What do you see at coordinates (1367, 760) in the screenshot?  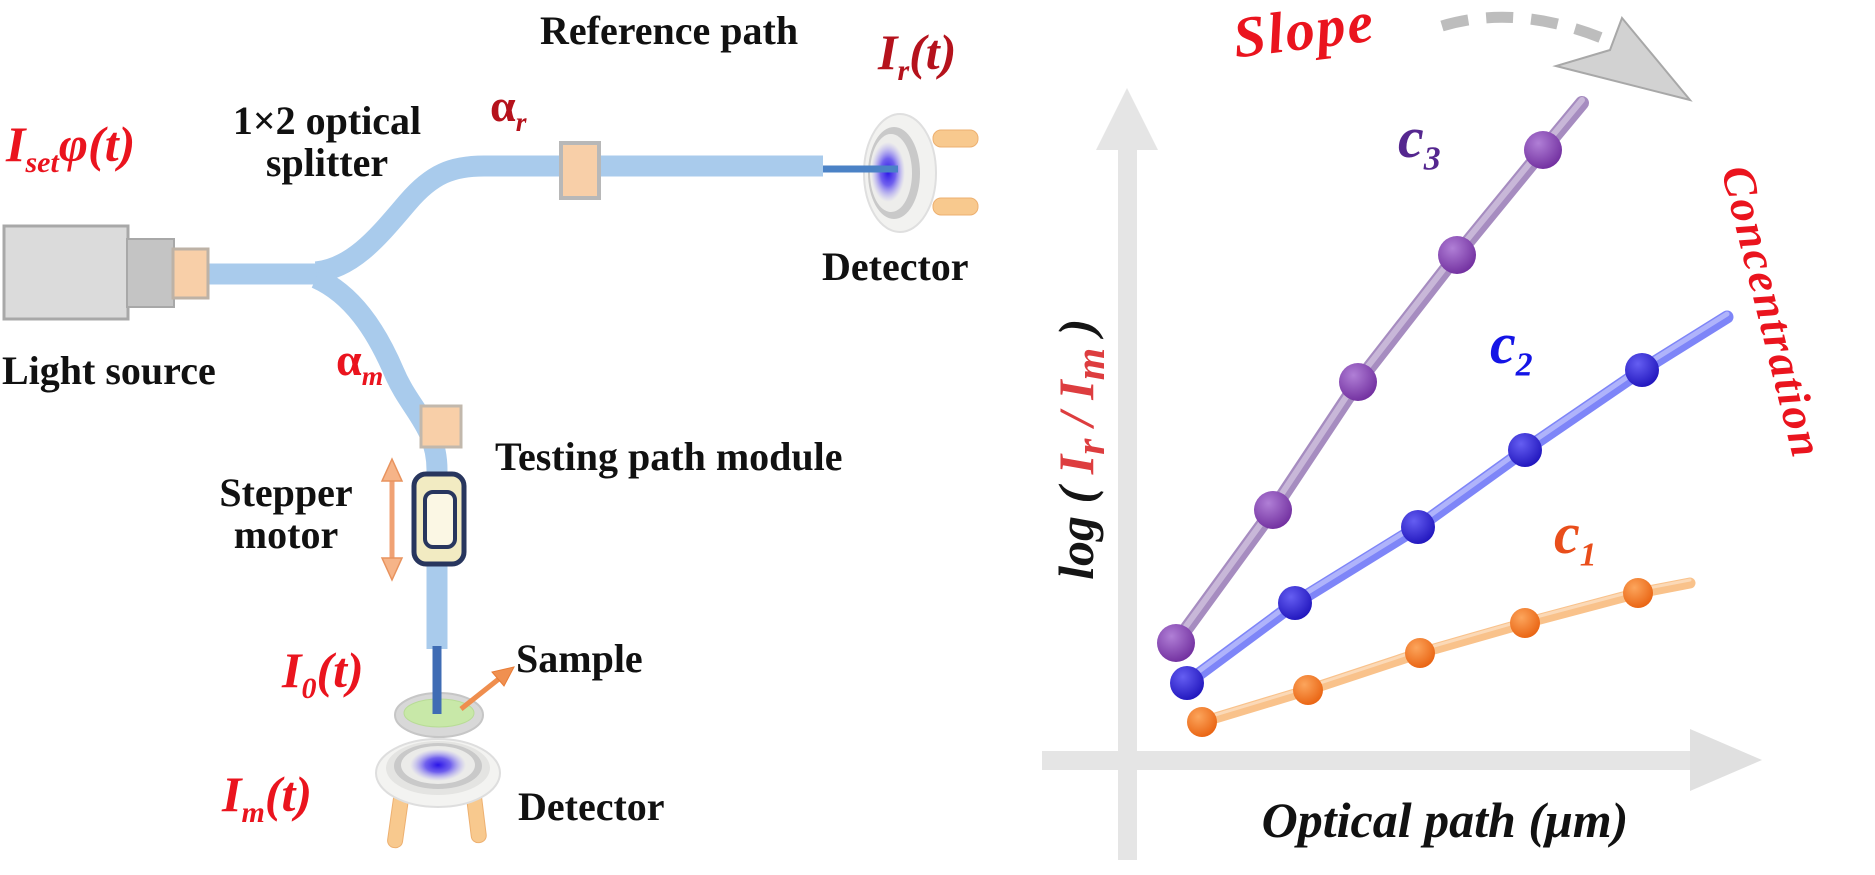 I see `x-axis` at bounding box center [1367, 760].